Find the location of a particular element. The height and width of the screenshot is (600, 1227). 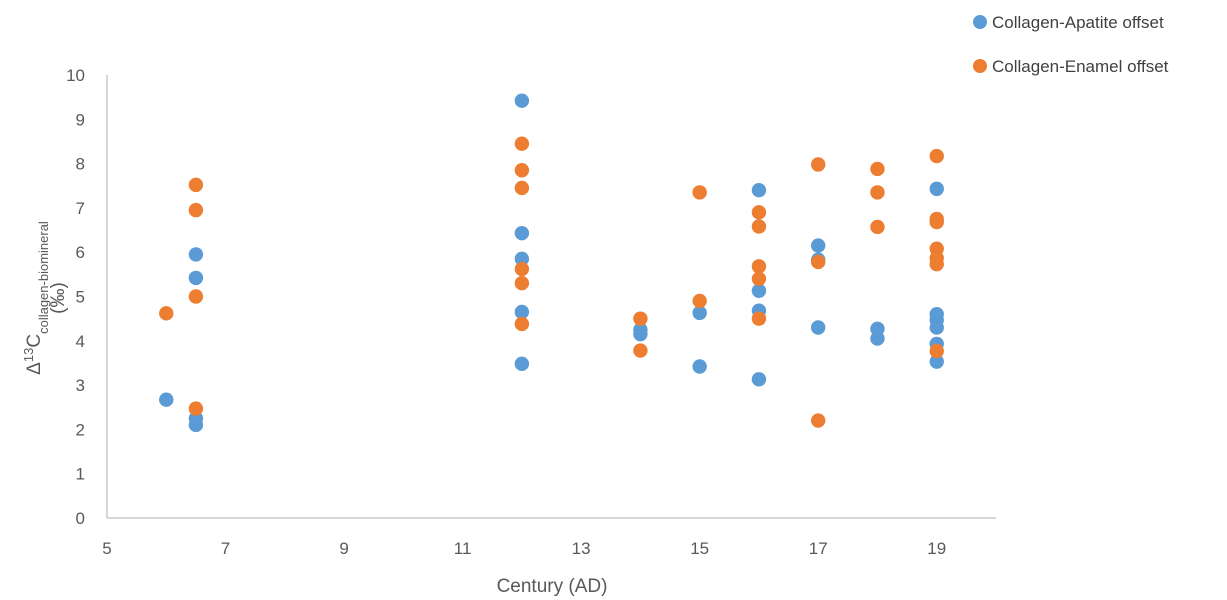

y-axis-title: Δ13Ccollagen-biomineral (‰) is located at coordinates (45, 298).